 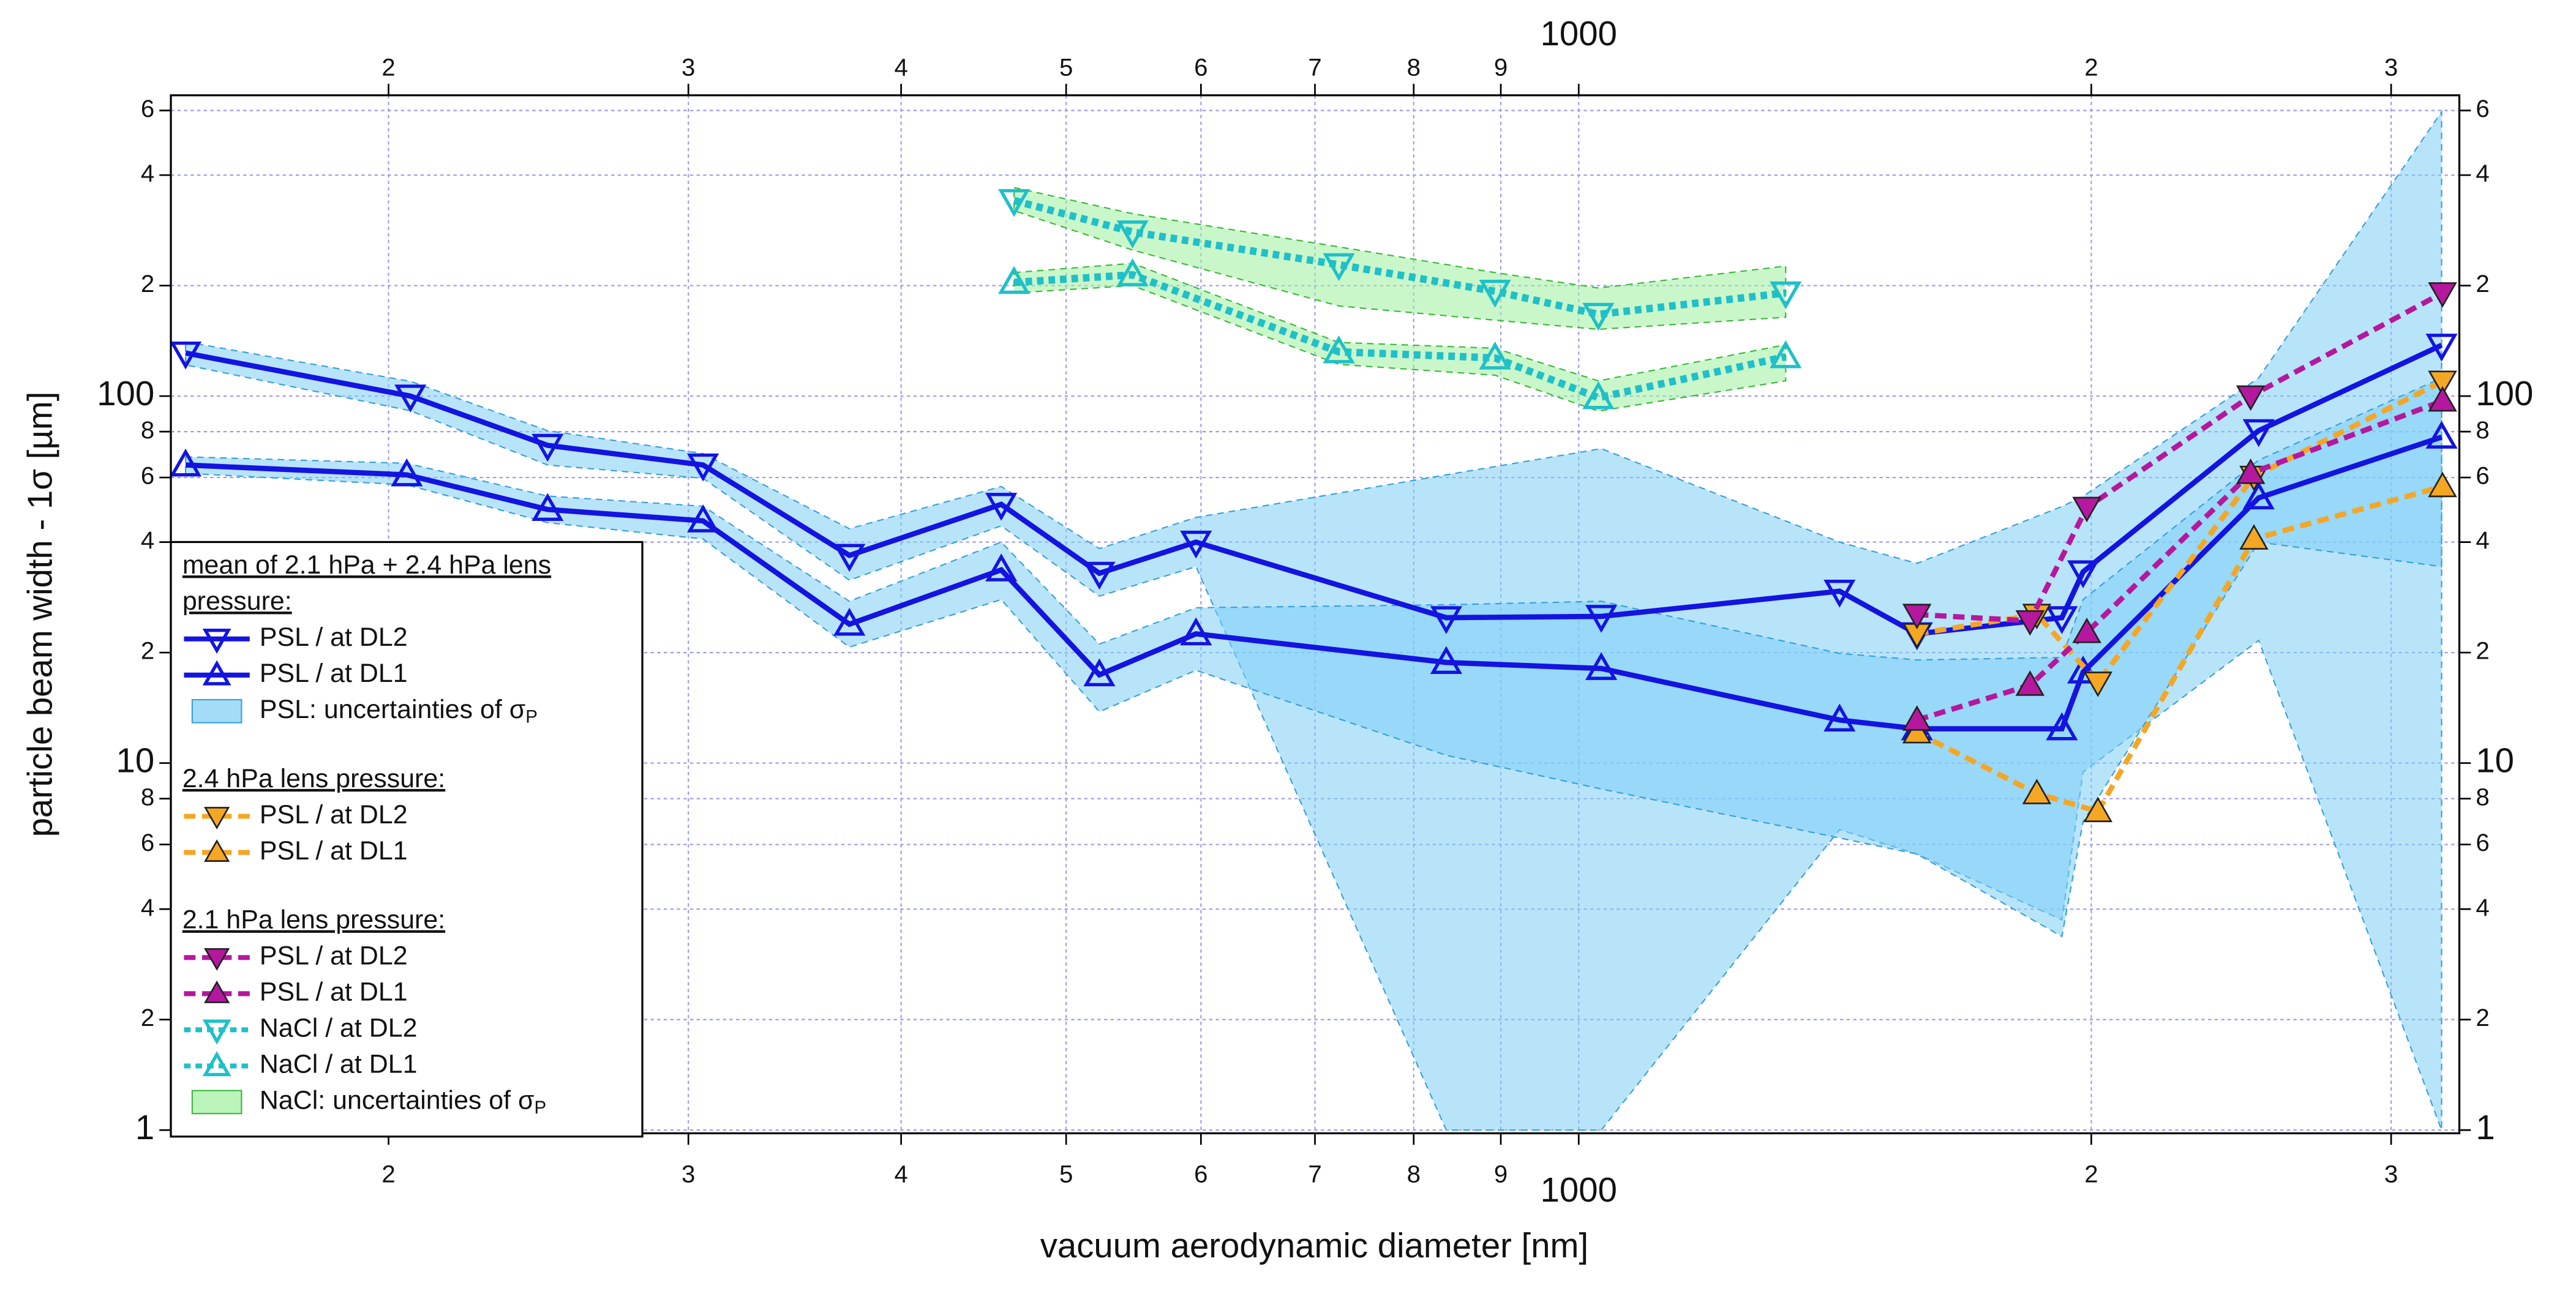 I want to click on legend-label: NaCl: uncertainties of σP, so click(x=403, y=1102).